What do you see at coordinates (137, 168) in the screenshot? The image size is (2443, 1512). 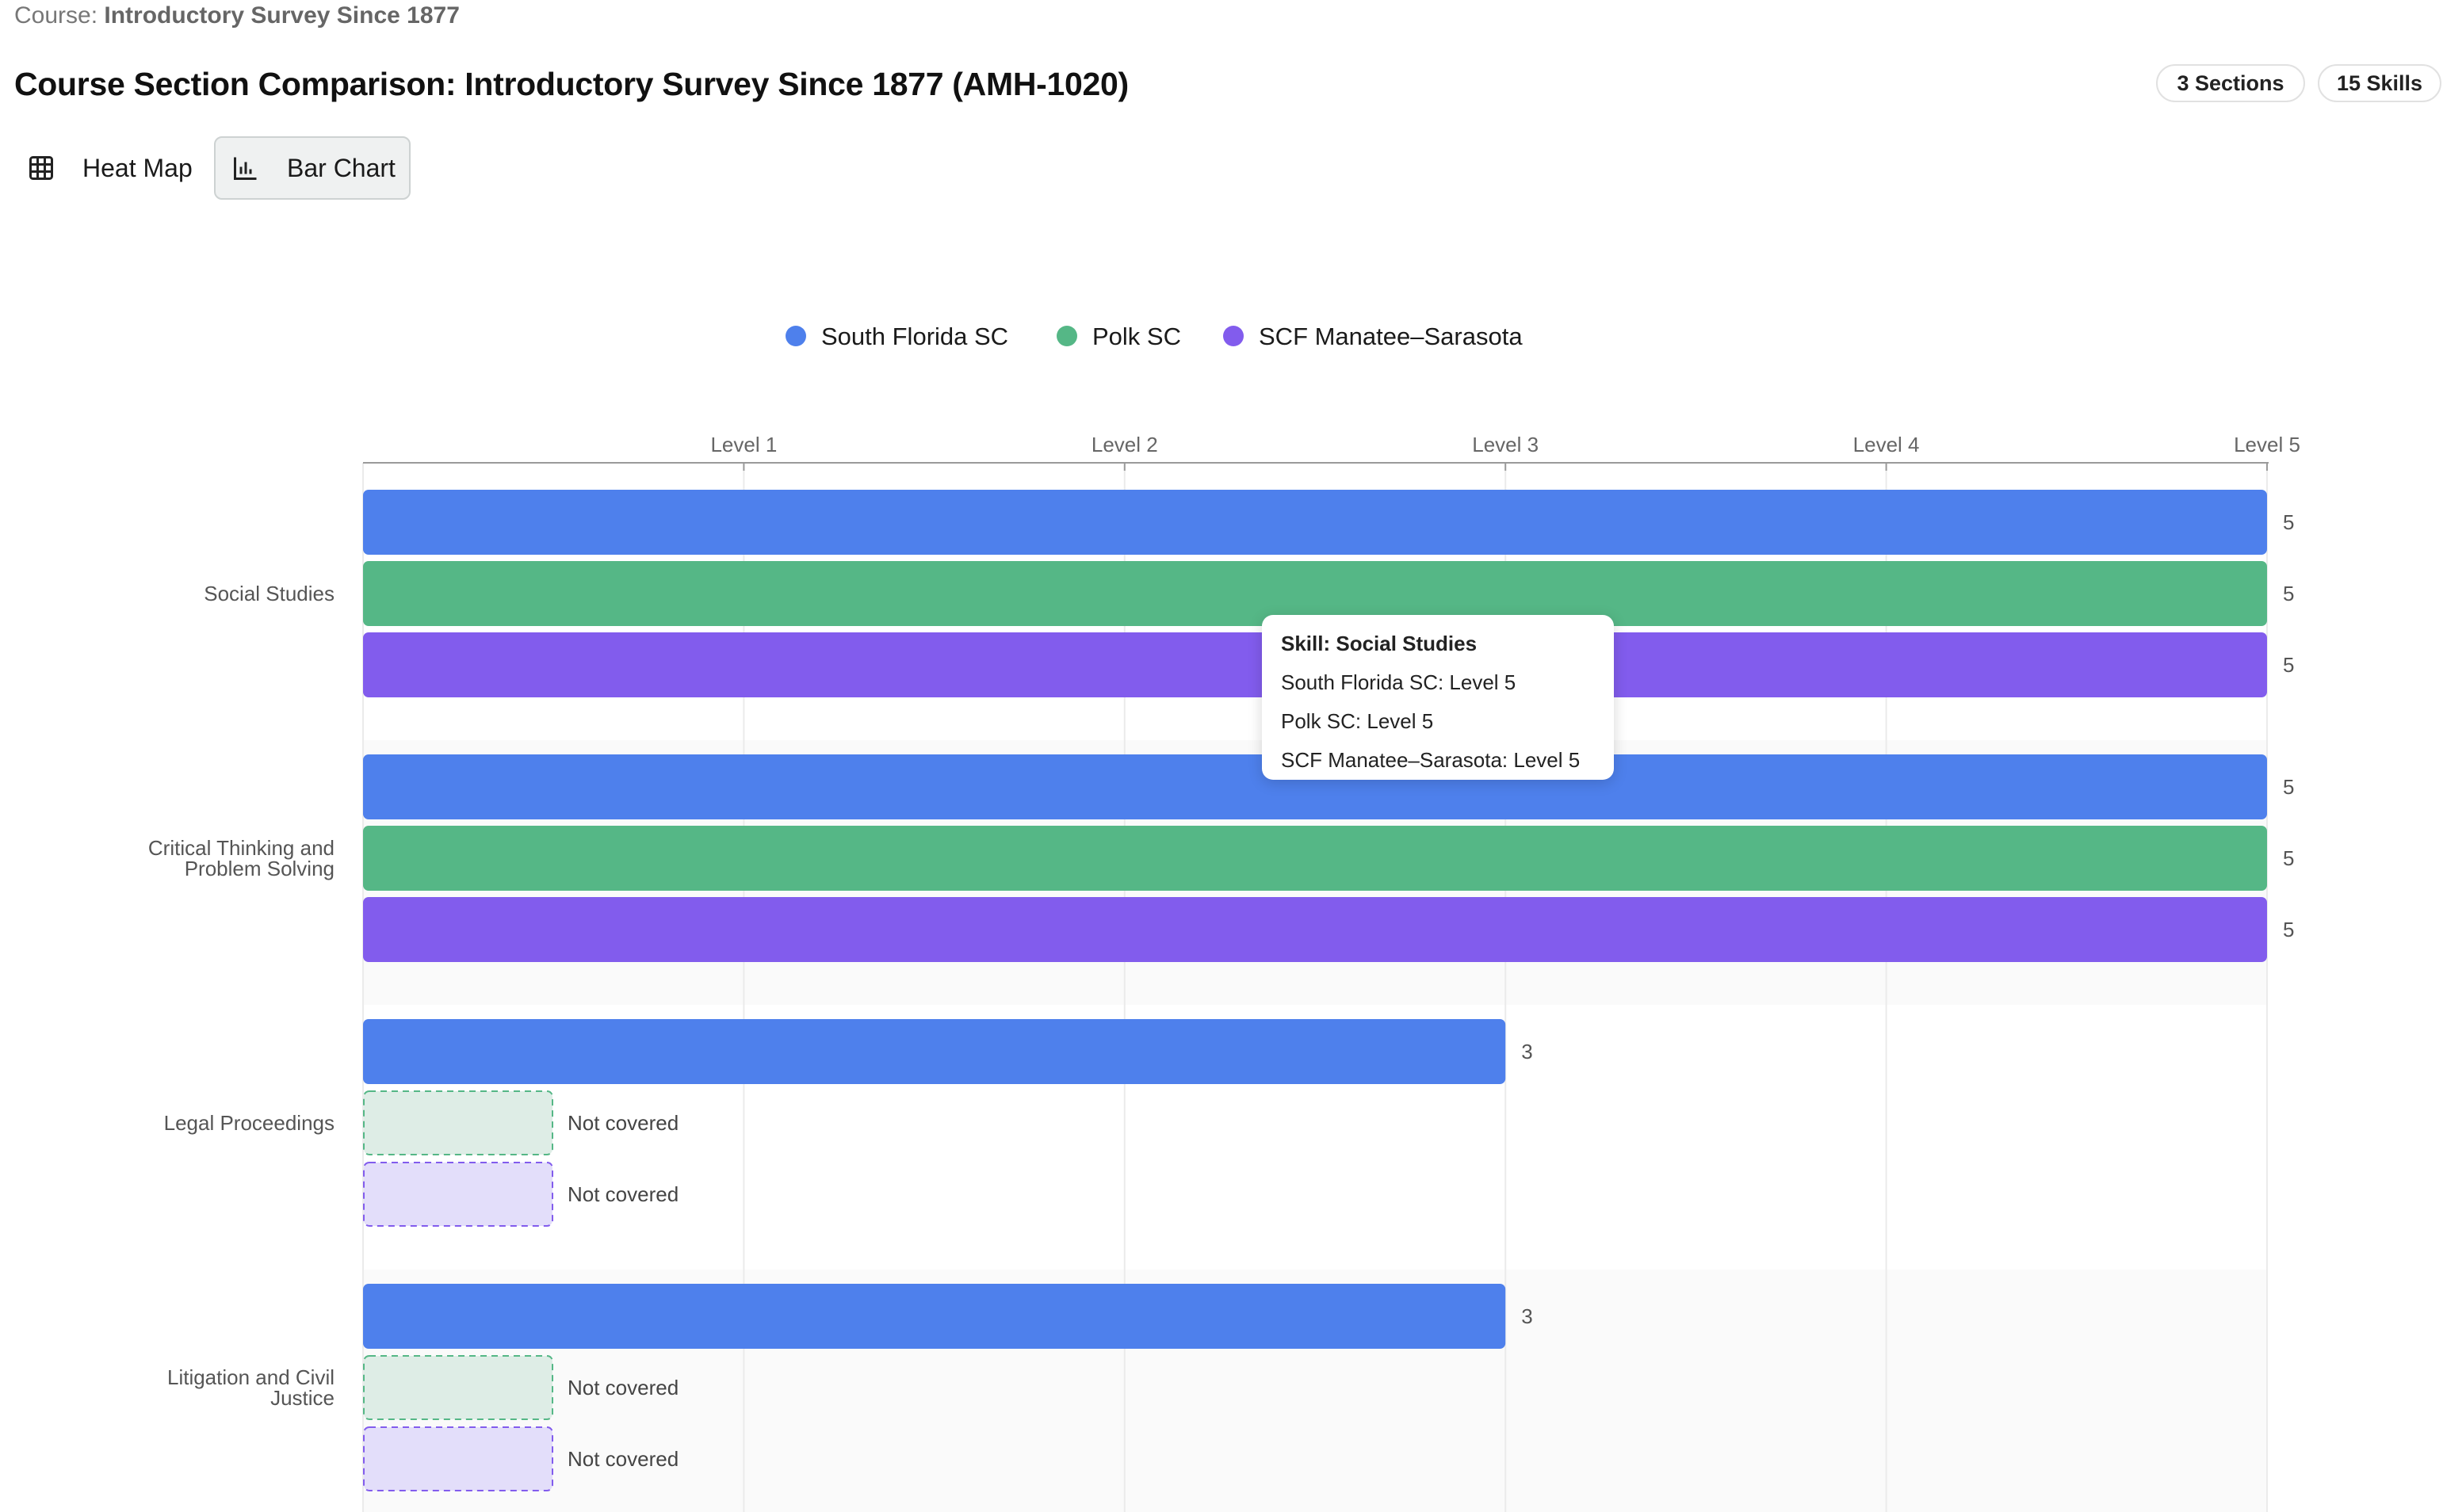 I see `heat-map-label: Heat Map` at bounding box center [137, 168].